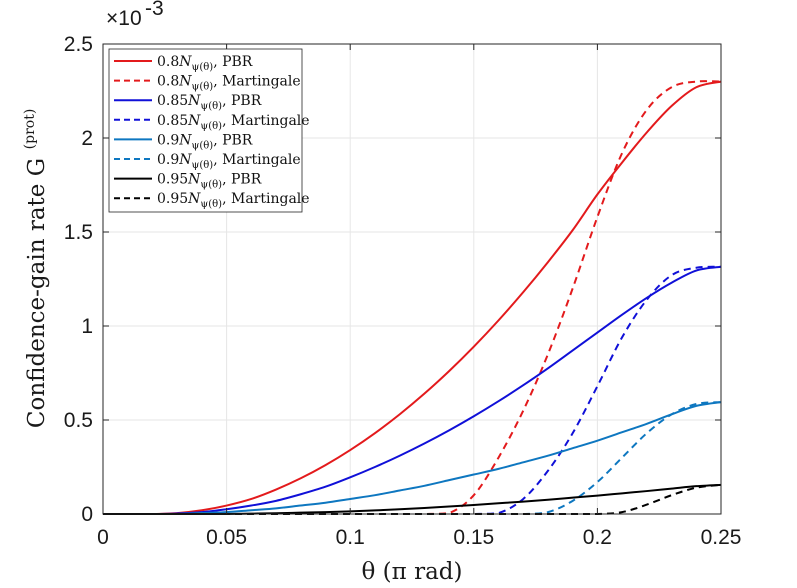 The width and height of the screenshot is (797, 588). Describe the element at coordinates (78, 232) in the screenshot. I see `y-tick-label: 1.5` at that location.